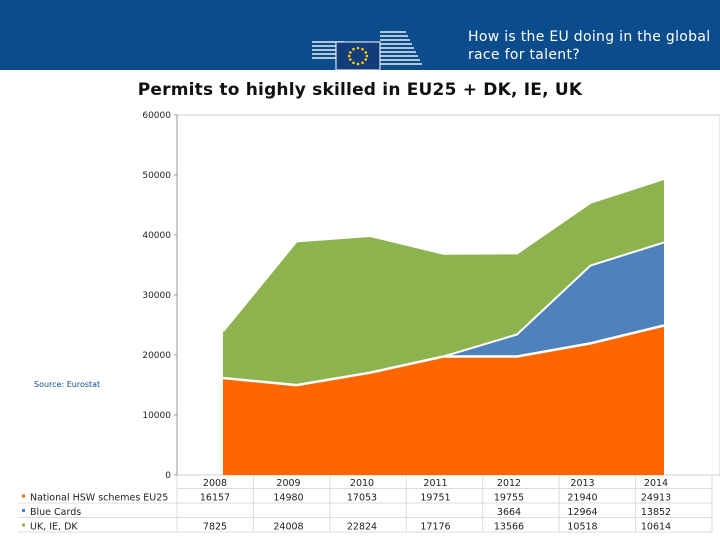 This screenshot has width=720, height=540. What do you see at coordinates (582, 483) in the screenshot?
I see `x-category-label: 2013` at bounding box center [582, 483].